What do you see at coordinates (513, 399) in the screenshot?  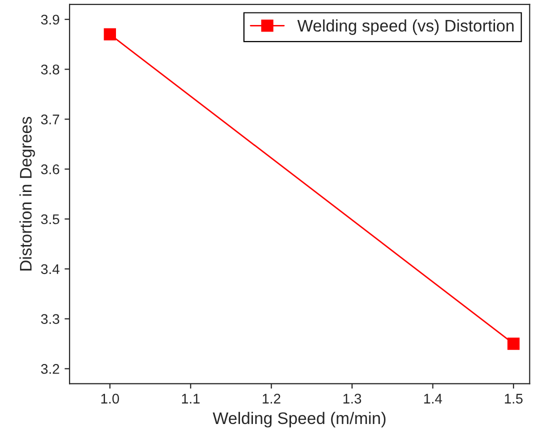 I see `x-tick-label: 1.5` at bounding box center [513, 399].